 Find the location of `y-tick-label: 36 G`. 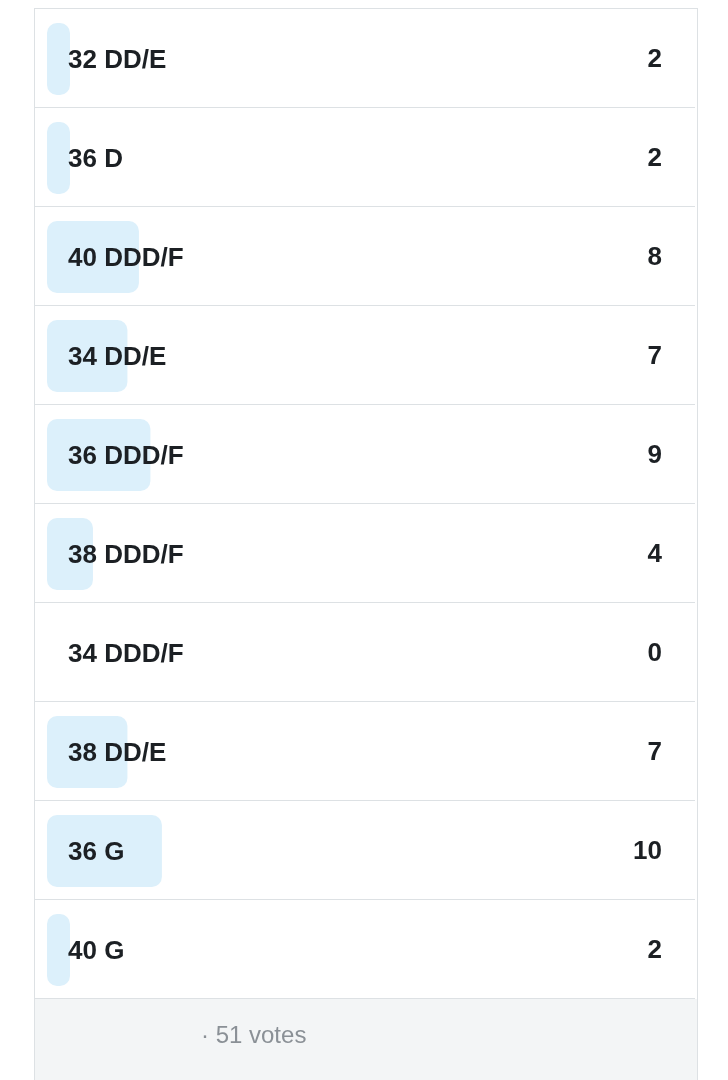

y-tick-label: 36 G is located at coordinates (96, 850).